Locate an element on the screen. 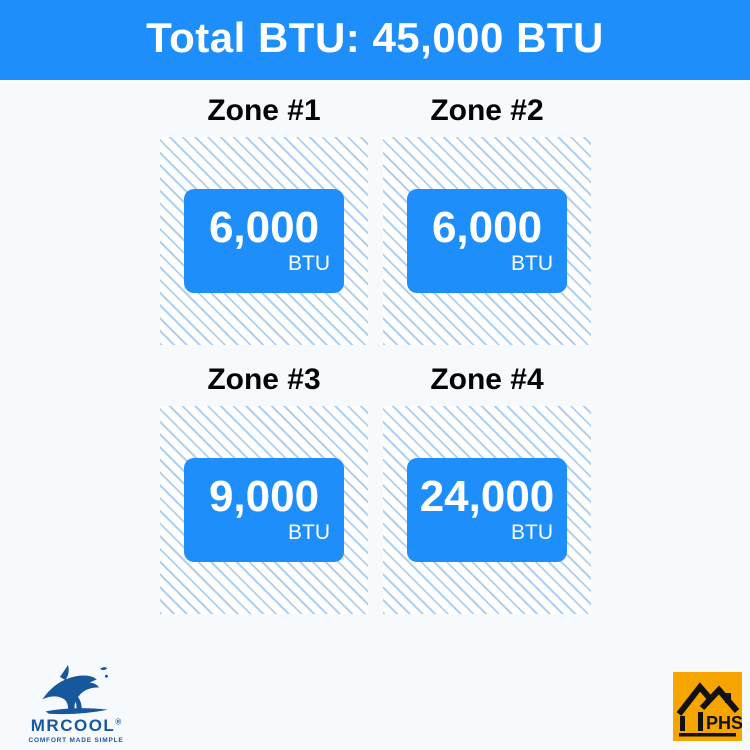  zone-1-btu-value: 6,000 is located at coordinates (264, 227).